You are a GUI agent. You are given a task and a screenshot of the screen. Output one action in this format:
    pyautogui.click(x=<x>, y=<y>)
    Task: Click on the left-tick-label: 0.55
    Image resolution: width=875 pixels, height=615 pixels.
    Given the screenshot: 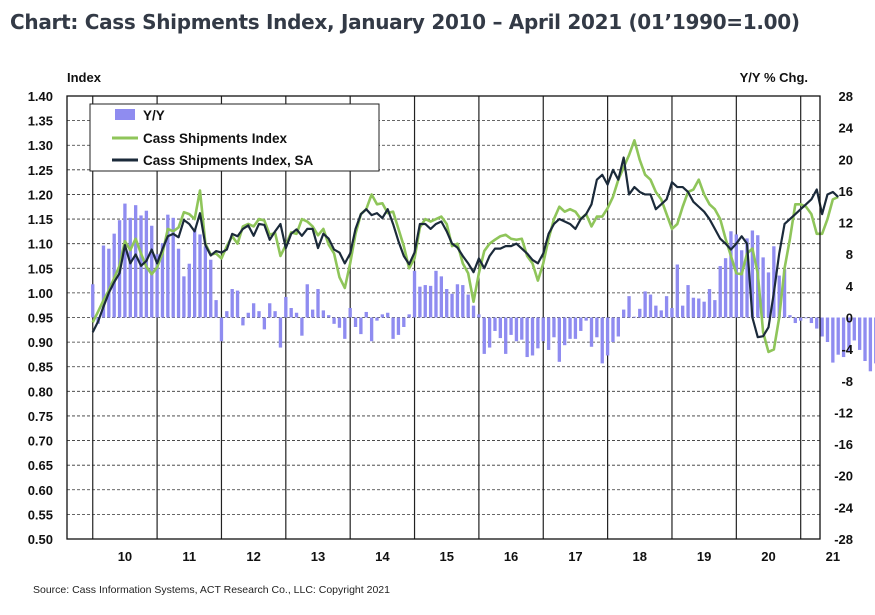 What is the action you would take?
    pyautogui.click(x=40, y=514)
    